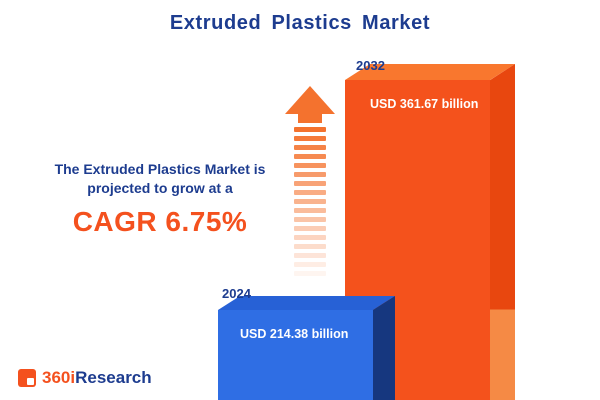 This screenshot has height=400, width=600. Describe the element at coordinates (160, 169) in the screenshot. I see `annotation-line-1: The Extruded Plastics Market is` at that location.